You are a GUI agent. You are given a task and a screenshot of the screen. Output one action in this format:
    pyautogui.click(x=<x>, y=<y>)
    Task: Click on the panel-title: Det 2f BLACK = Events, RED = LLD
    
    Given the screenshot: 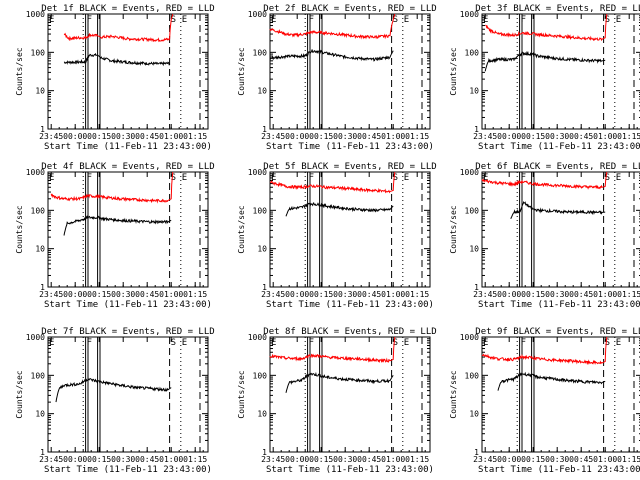 What is the action you would take?
    pyautogui.click(x=349, y=9)
    